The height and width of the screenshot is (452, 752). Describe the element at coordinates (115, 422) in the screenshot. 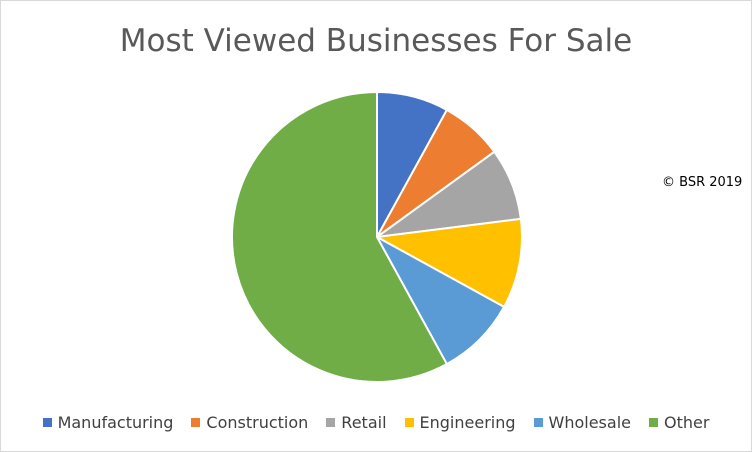

I see `legend-label: Manufacturing` at that location.